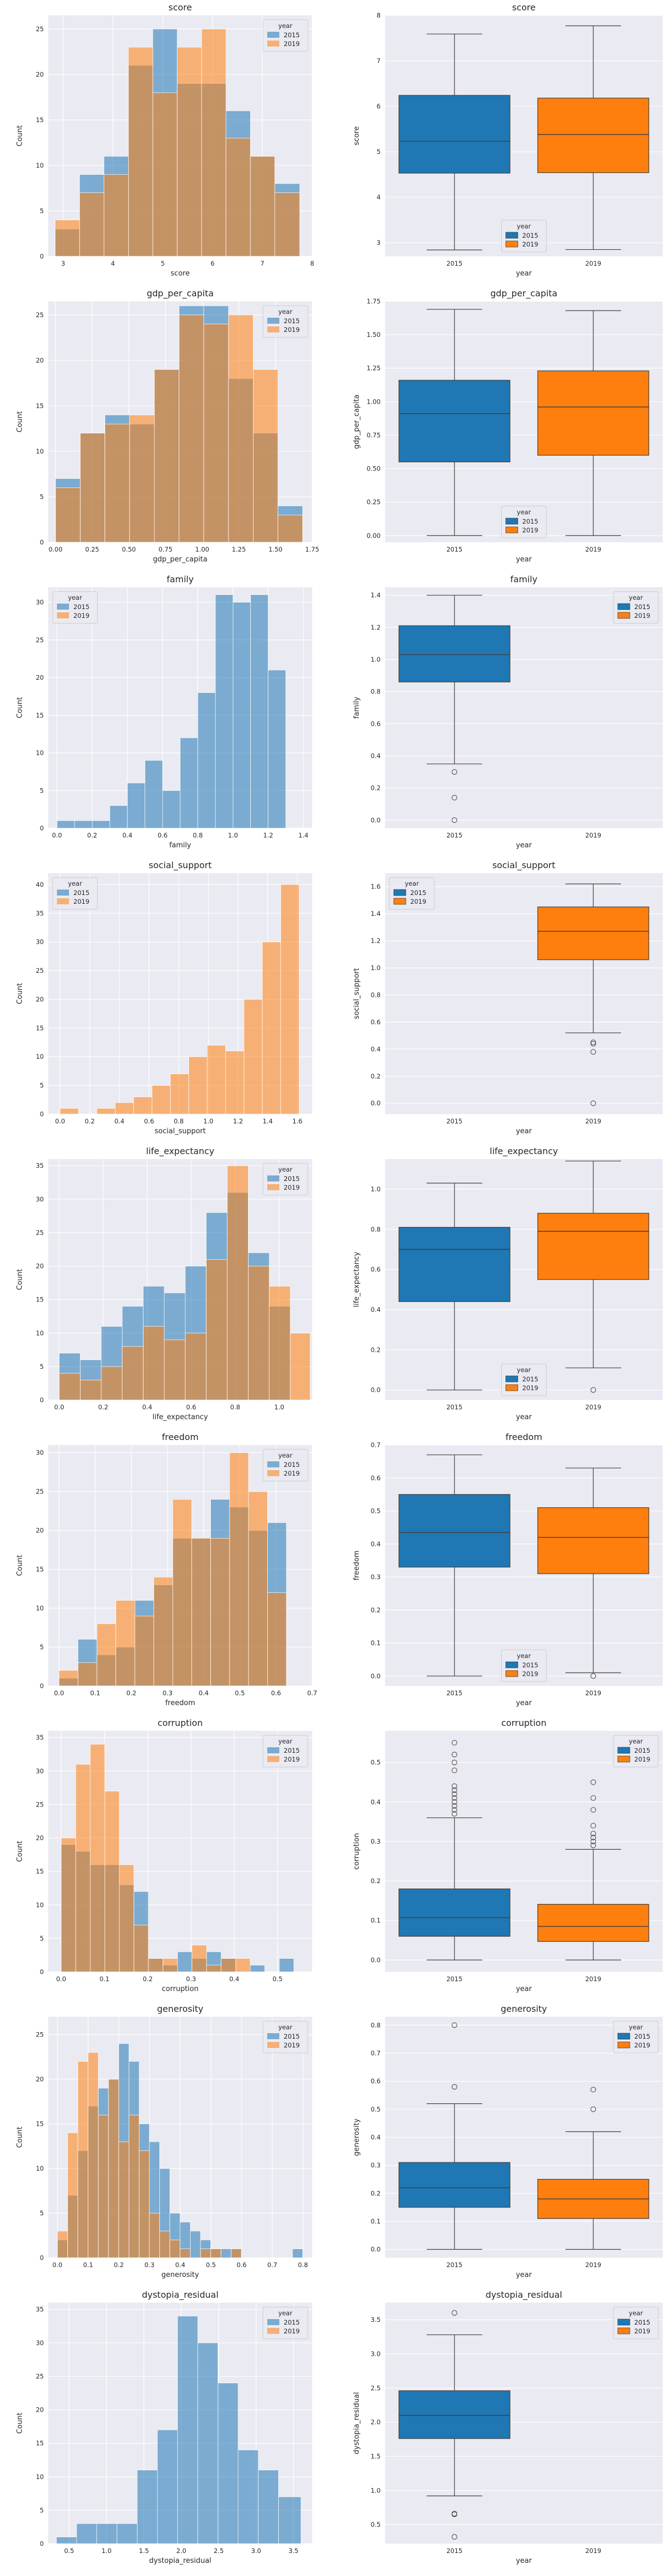 This screenshot has height=2576, width=672. I want to click on x-tick-label: 0.2, so click(90, 1121).